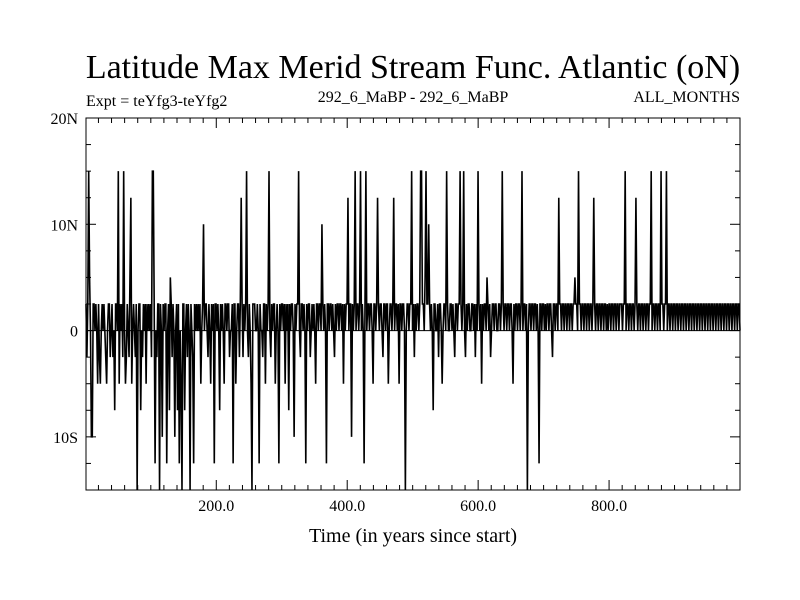 The width and height of the screenshot is (800, 600). I want to click on chart-subtitle-right: ALL_MONTHS, so click(686, 97).